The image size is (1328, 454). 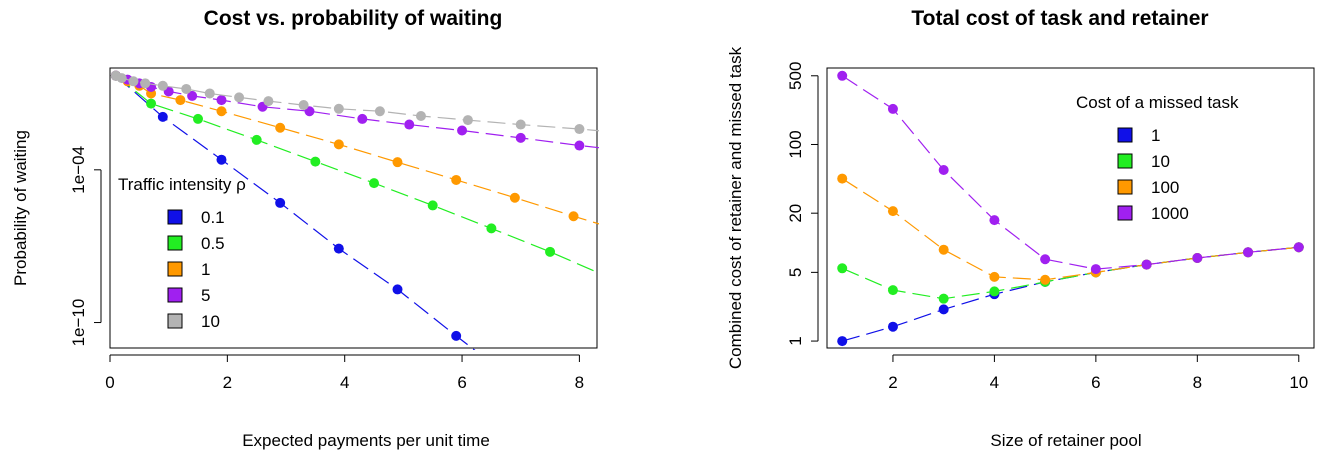 I want to click on y-tick-label: 100, so click(x=795, y=144).